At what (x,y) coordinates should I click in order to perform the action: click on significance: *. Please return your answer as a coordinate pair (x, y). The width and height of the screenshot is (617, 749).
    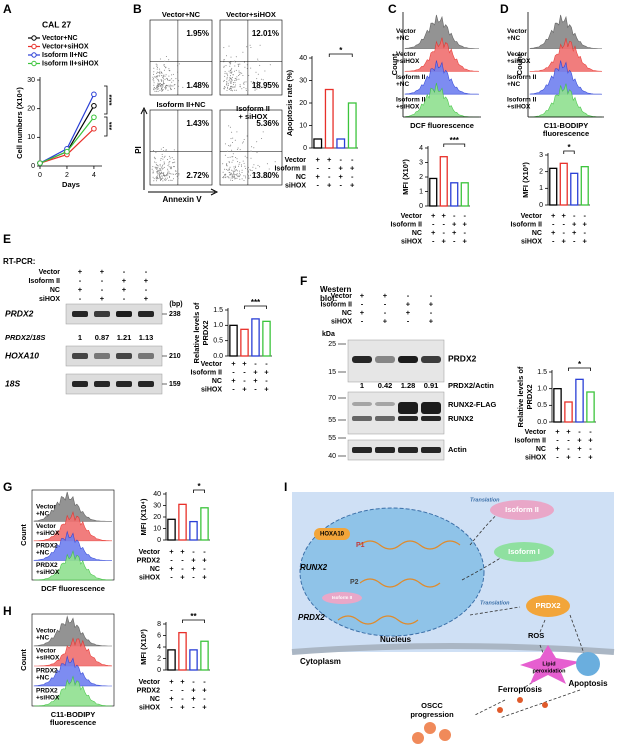
    Looking at the image, I should click on (569, 147).